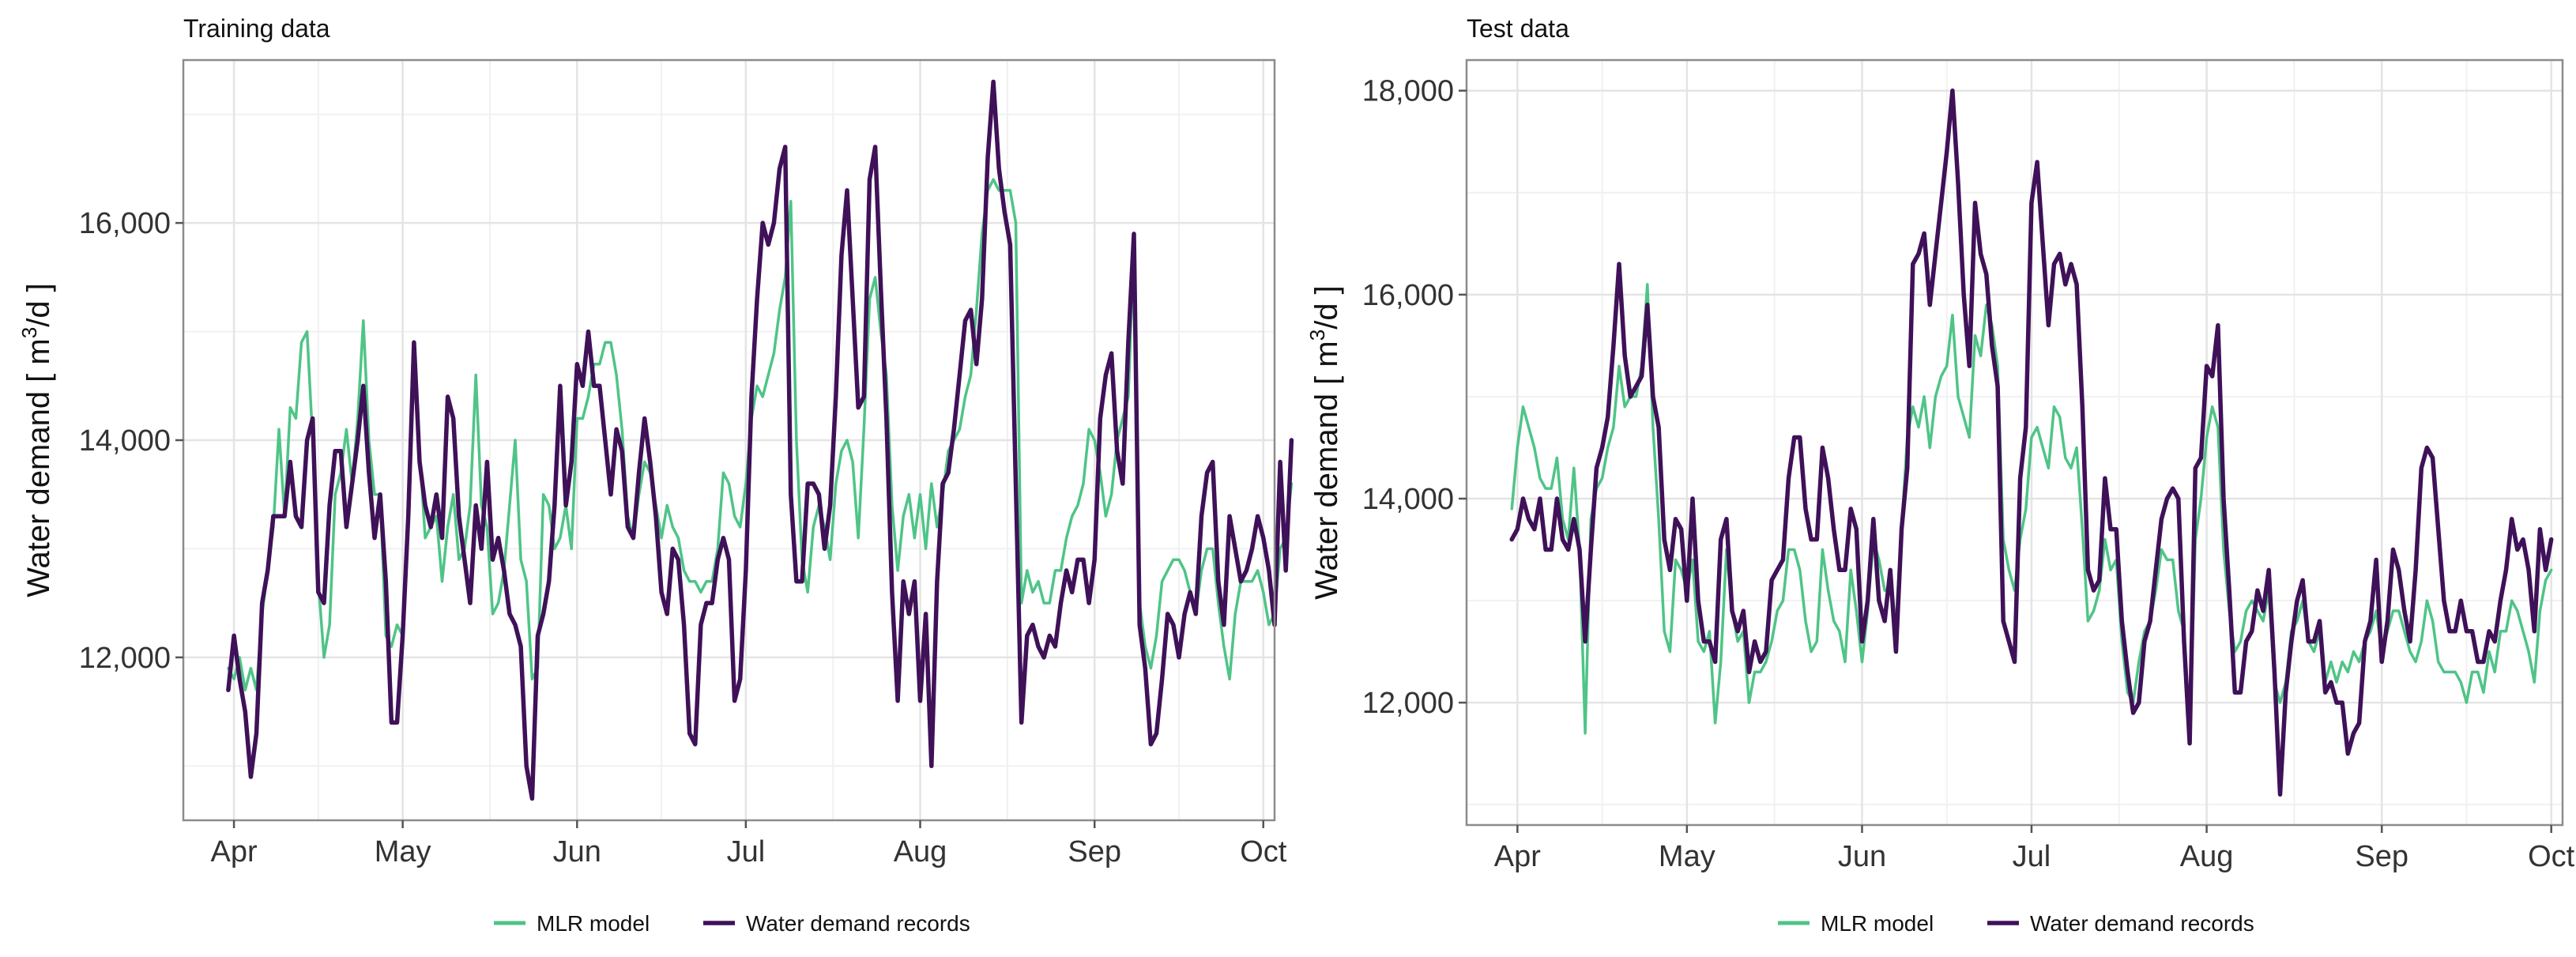  What do you see at coordinates (256, 28) in the screenshot?
I see `chart-title: Training data` at bounding box center [256, 28].